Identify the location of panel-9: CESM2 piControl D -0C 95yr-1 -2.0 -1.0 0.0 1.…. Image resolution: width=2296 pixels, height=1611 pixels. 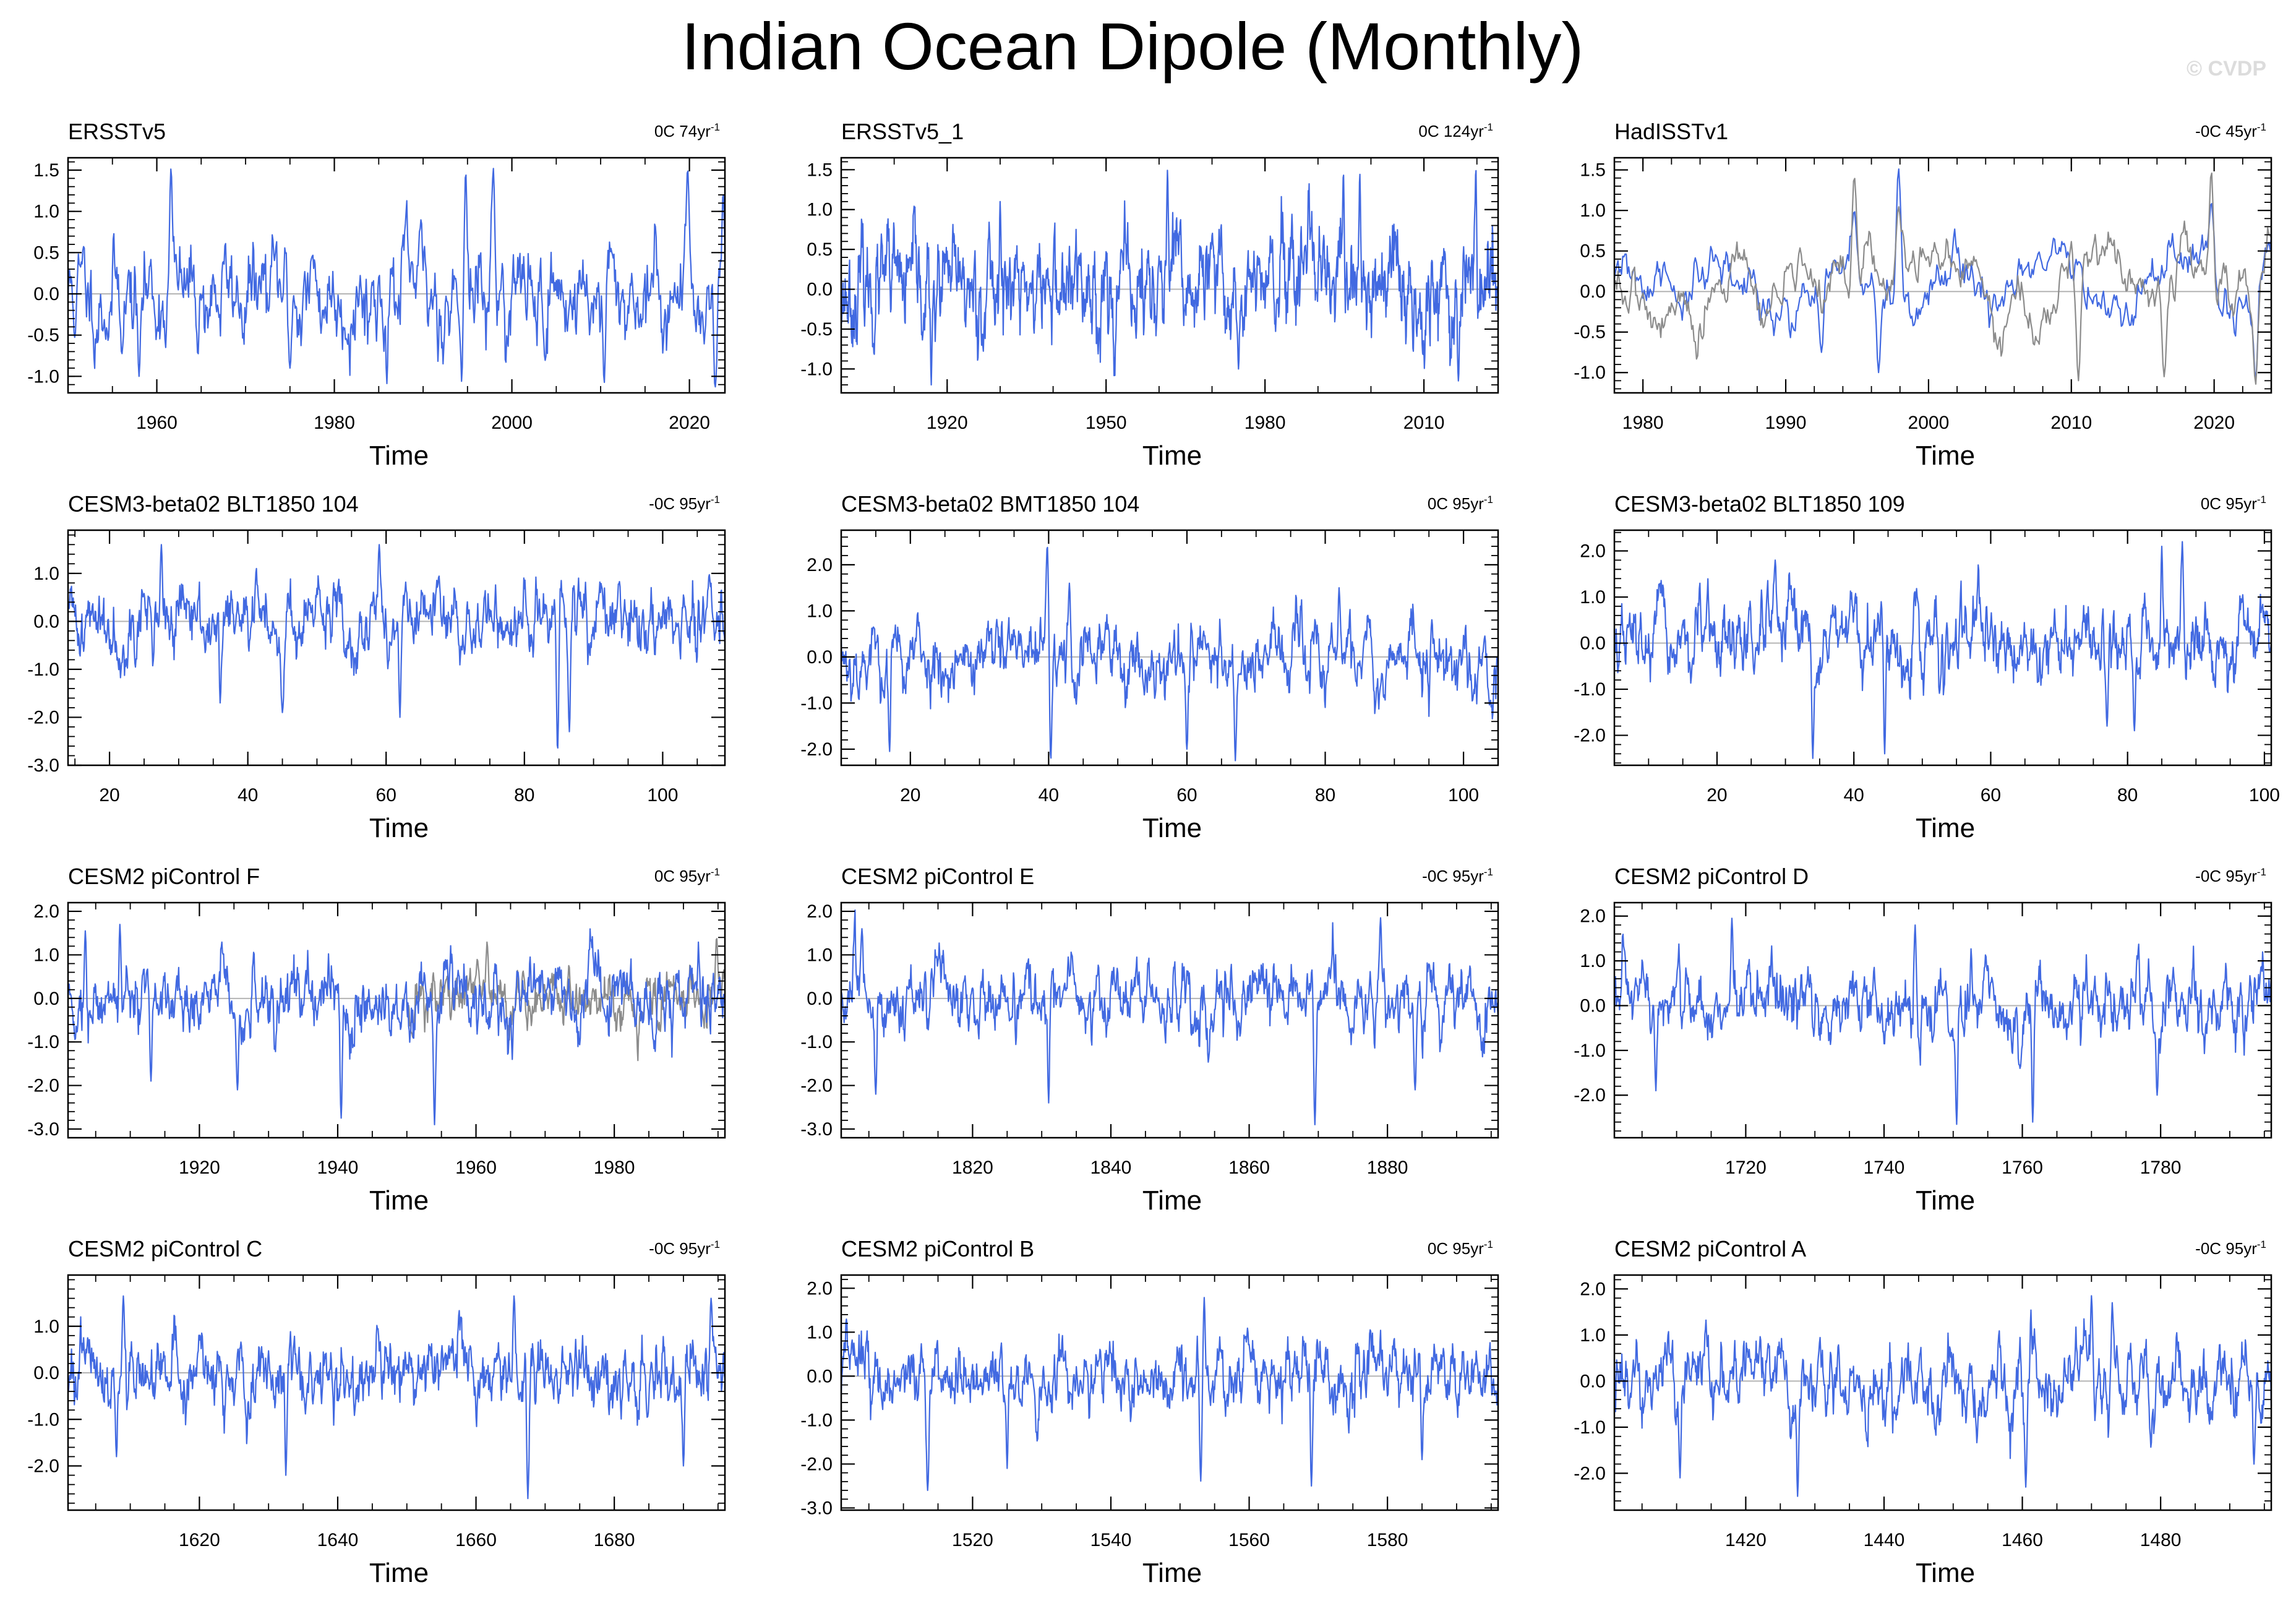
(1923, 1040).